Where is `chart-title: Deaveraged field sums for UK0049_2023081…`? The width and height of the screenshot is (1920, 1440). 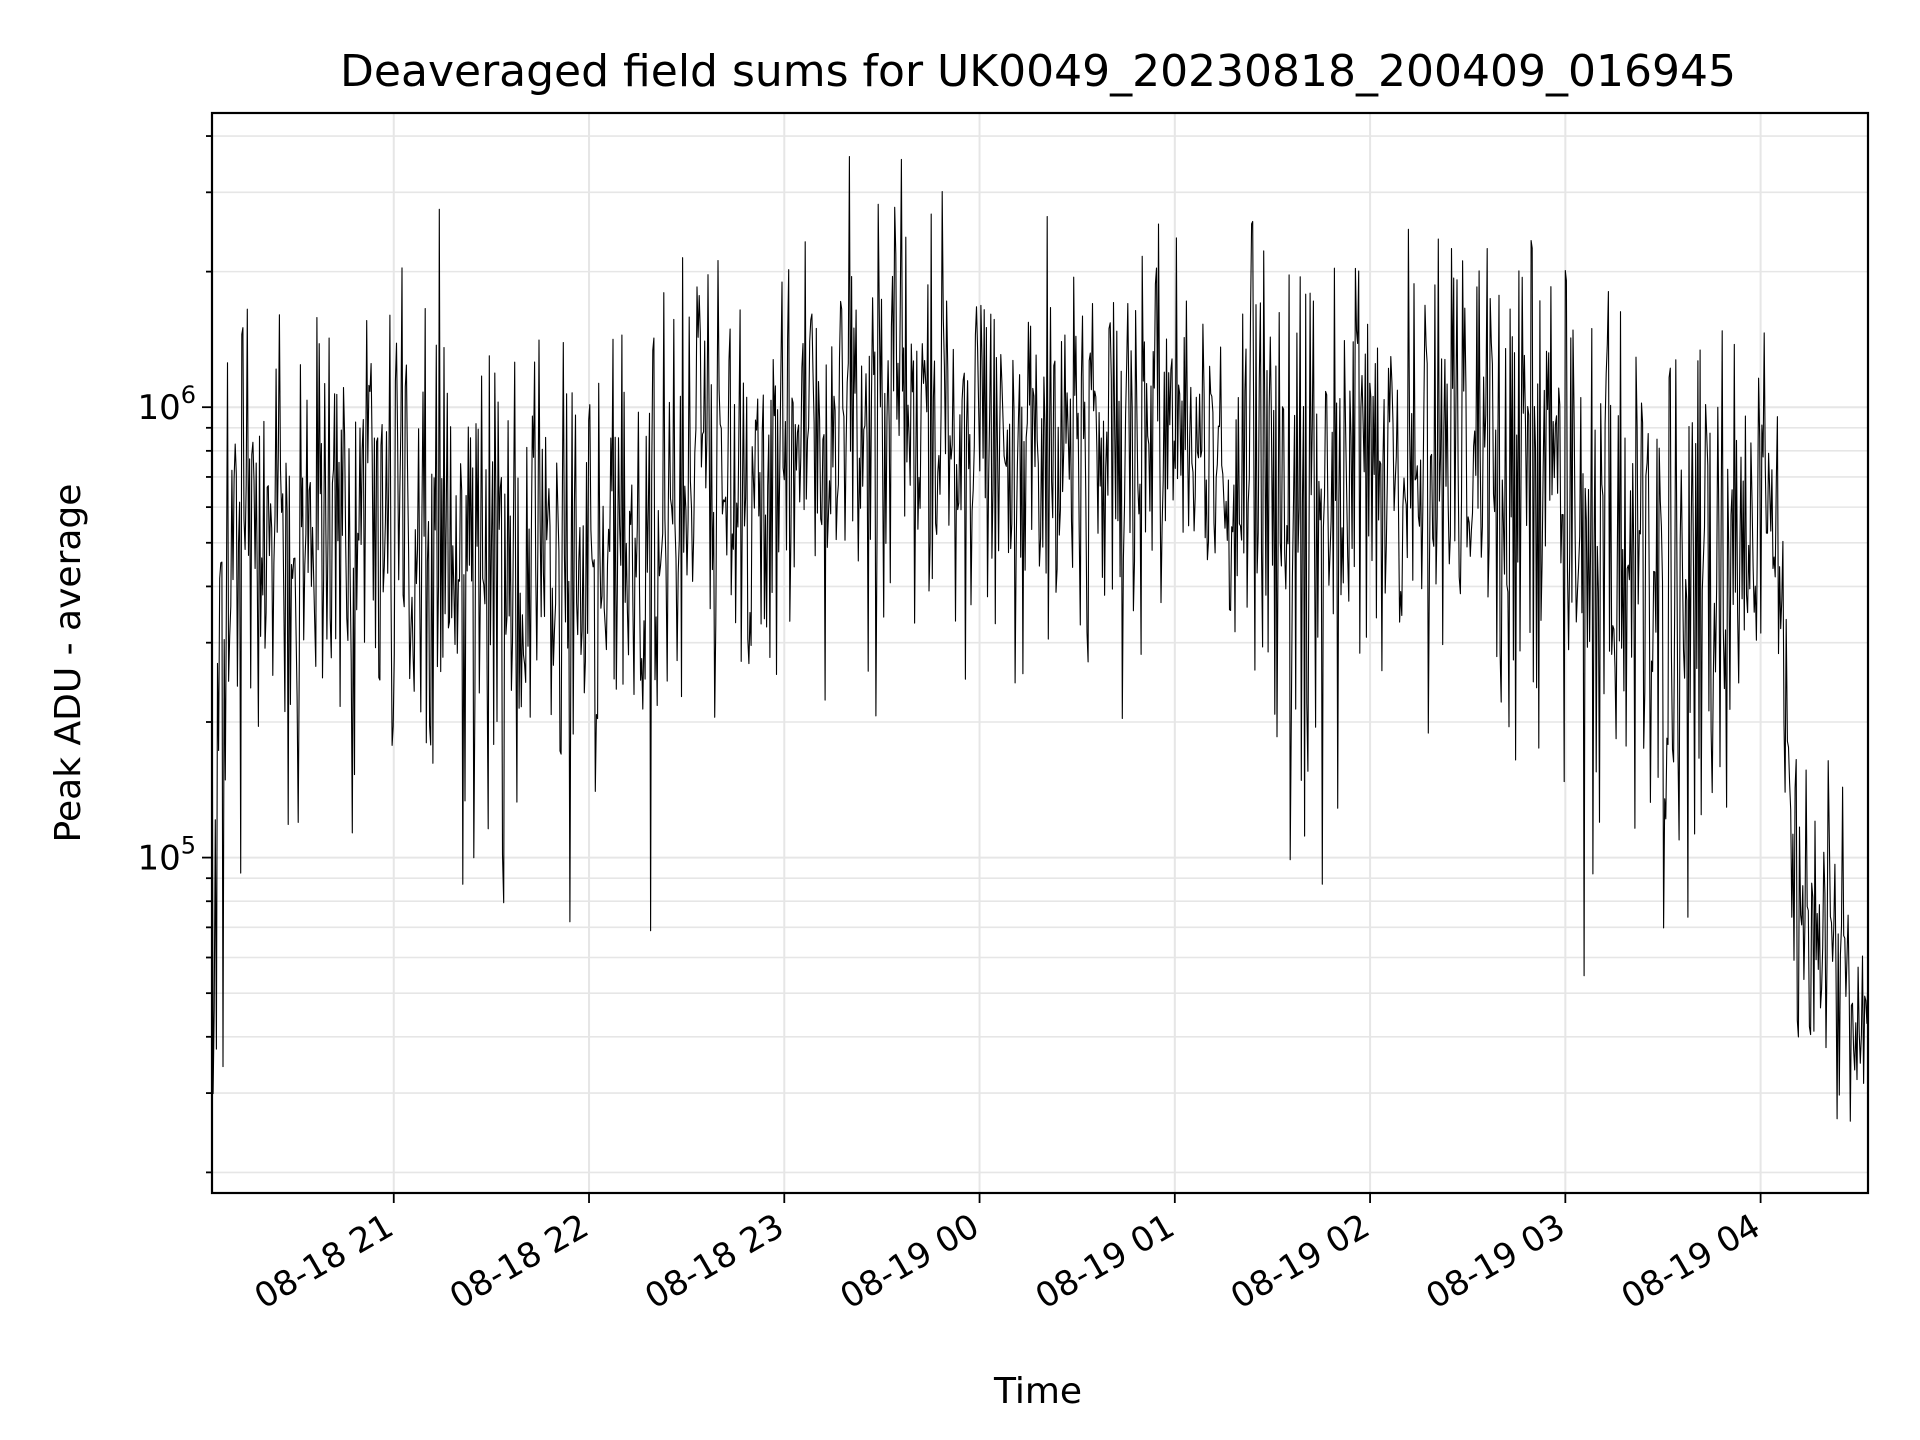
chart-title: Deaveraged field sums for UK0049_2023081… is located at coordinates (1038, 71).